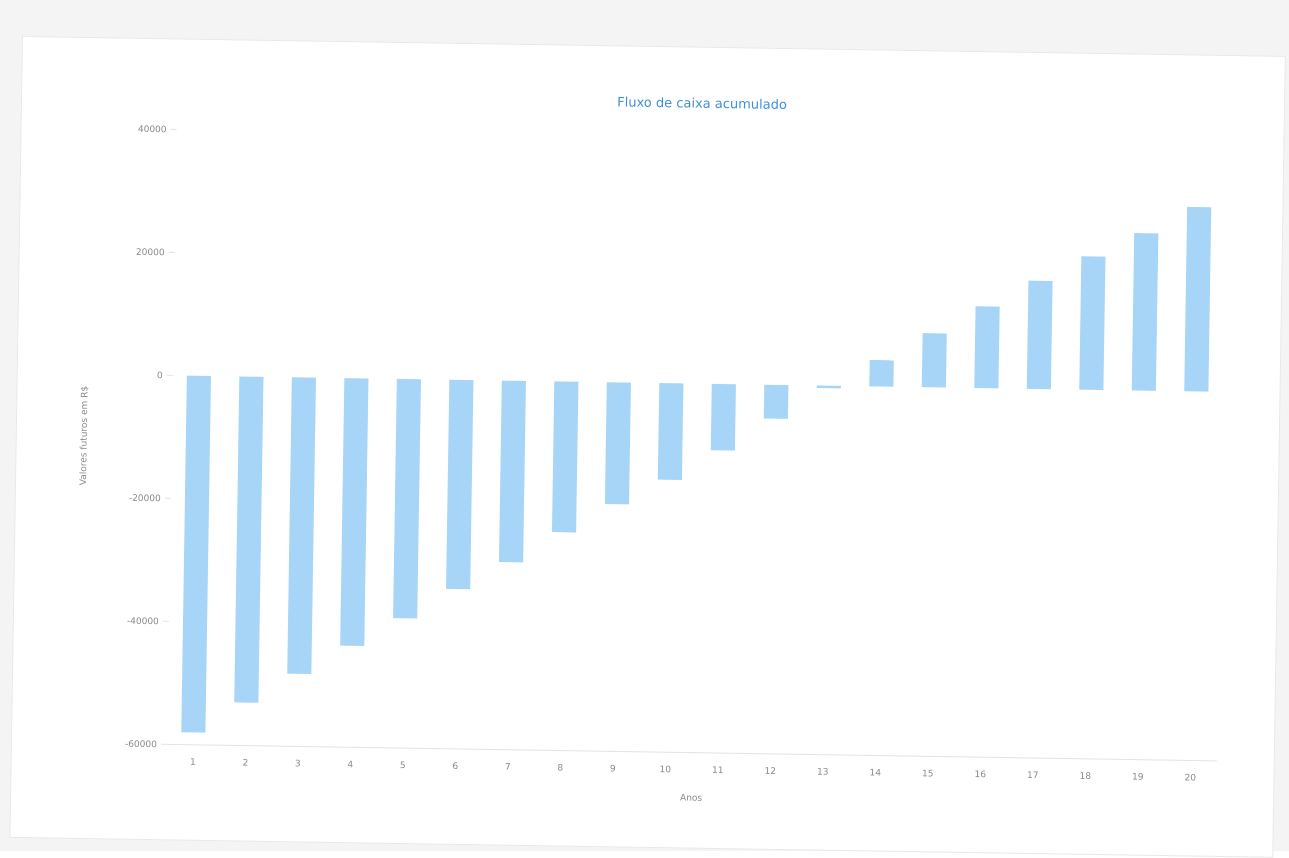 The width and height of the screenshot is (1289, 858). I want to click on x-tick-label: 14, so click(875, 773).